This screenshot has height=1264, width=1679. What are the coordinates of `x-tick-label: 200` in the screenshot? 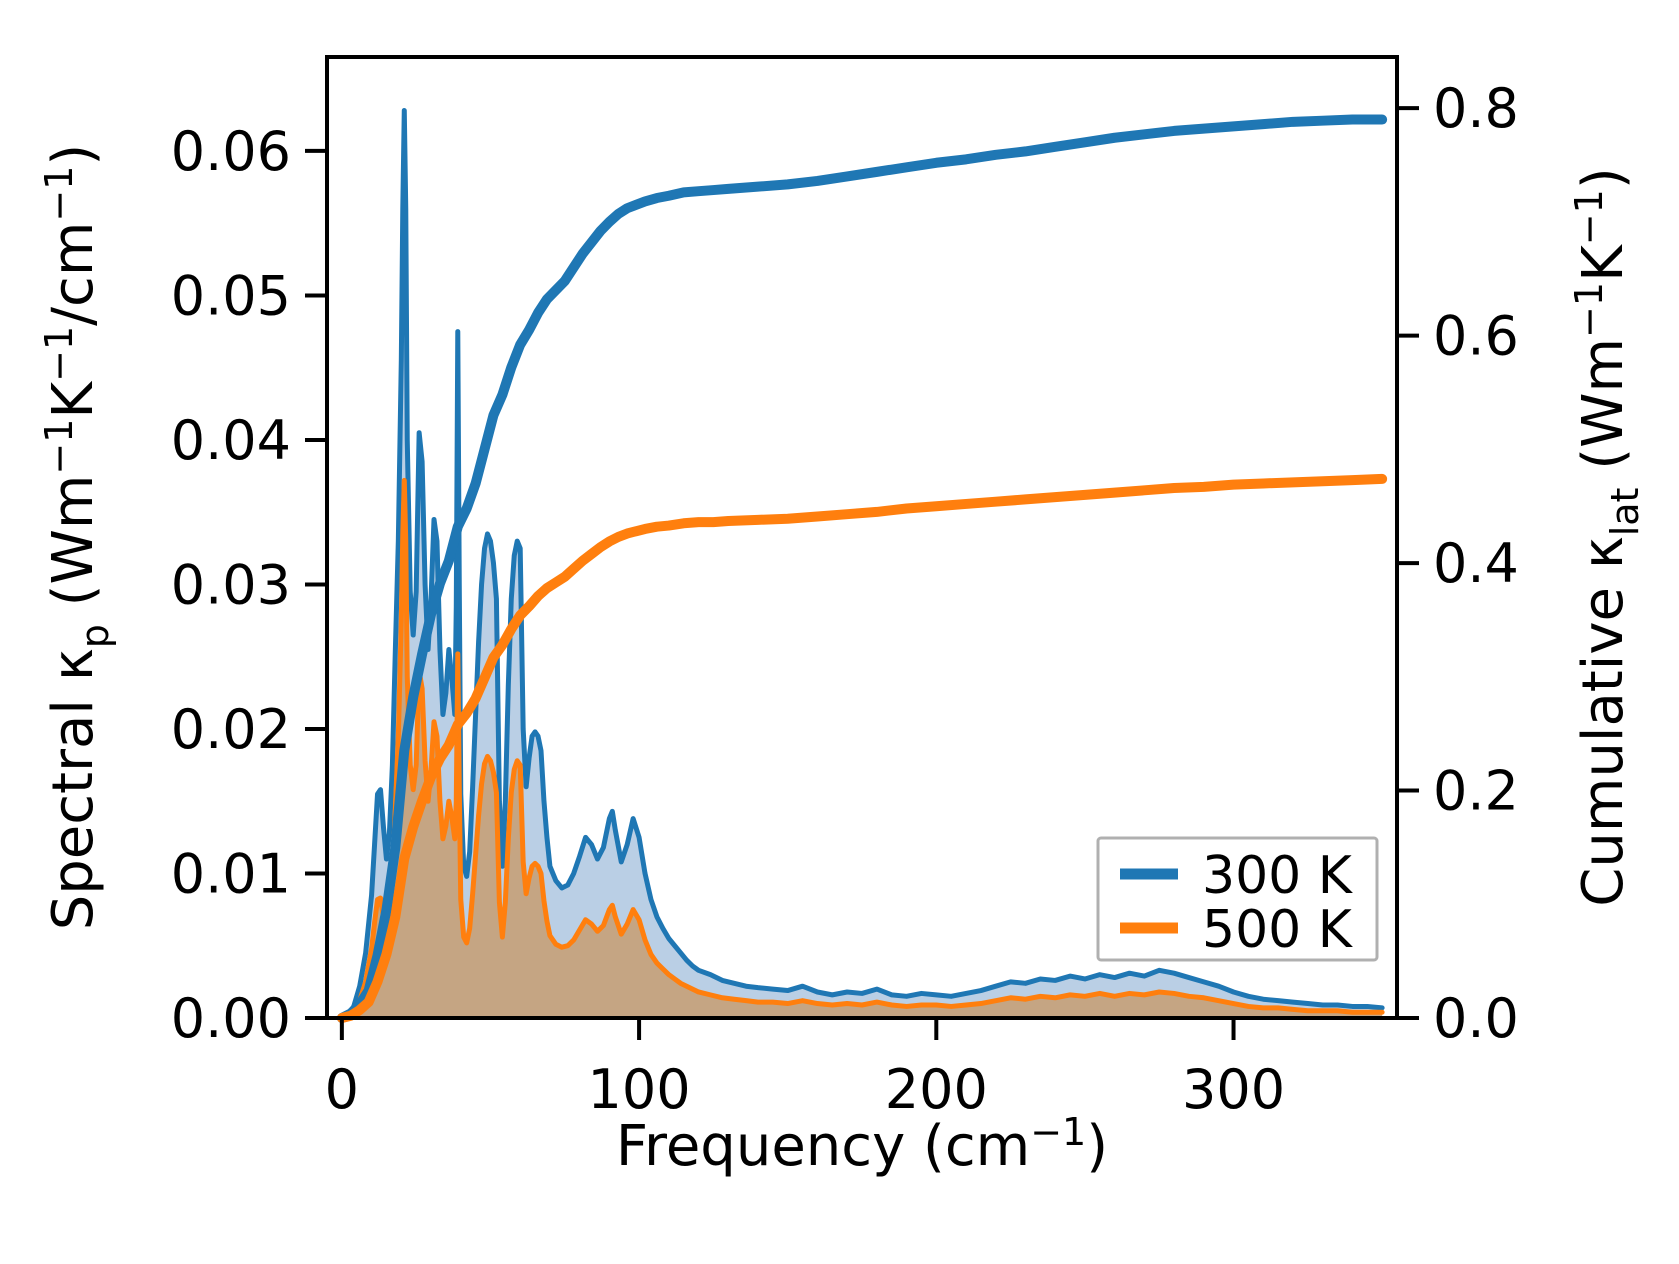 It's located at (936, 1089).